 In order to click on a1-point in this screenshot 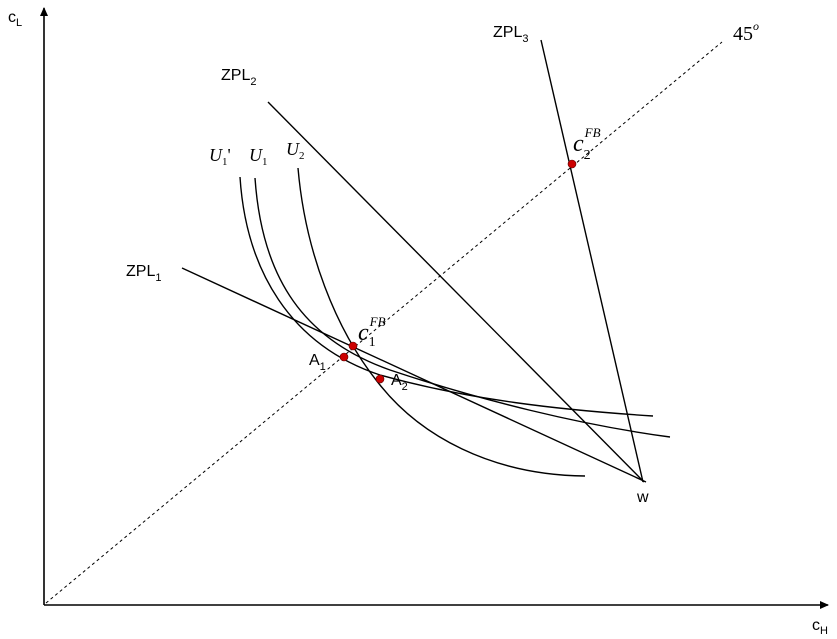, I will do `click(344, 357)`.